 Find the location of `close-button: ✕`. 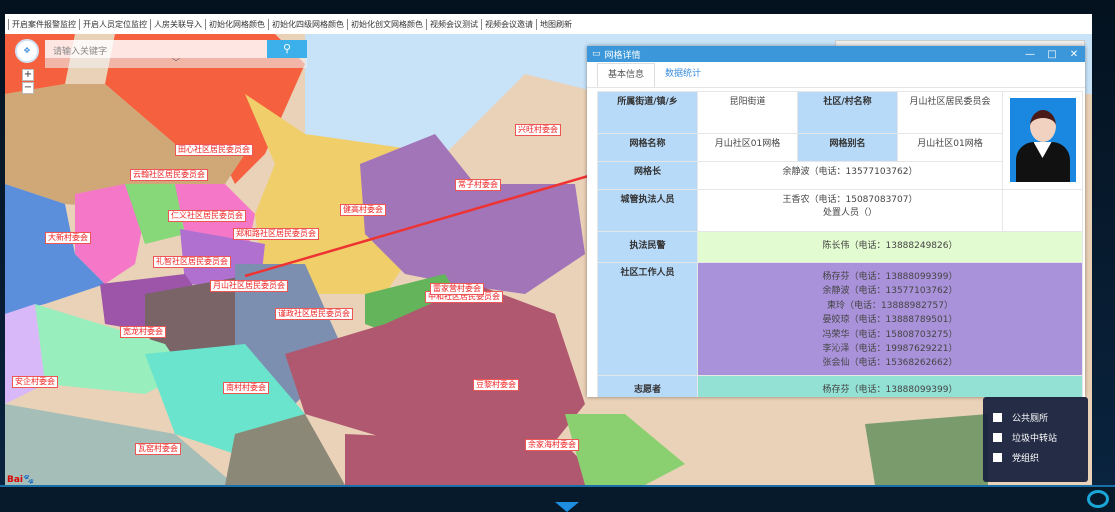

close-button: ✕ is located at coordinates (1074, 54).